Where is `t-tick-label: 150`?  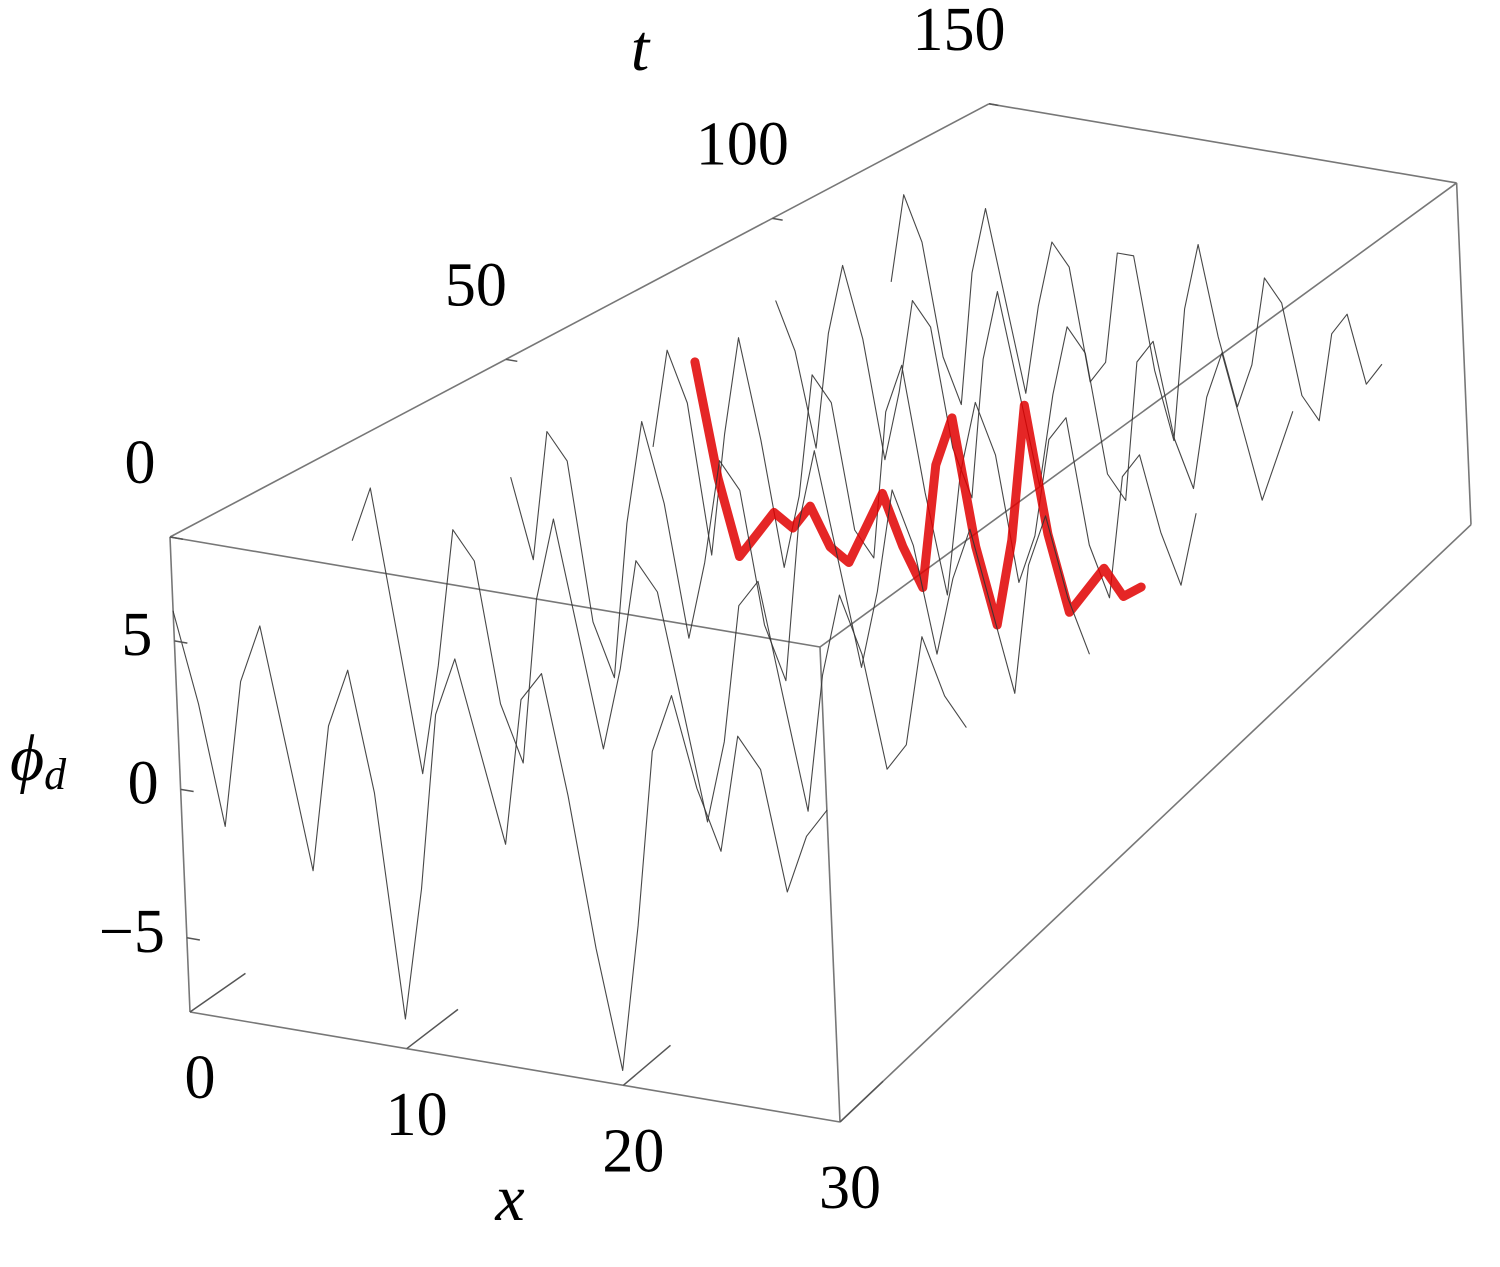
t-tick-label: 150 is located at coordinates (959, 32).